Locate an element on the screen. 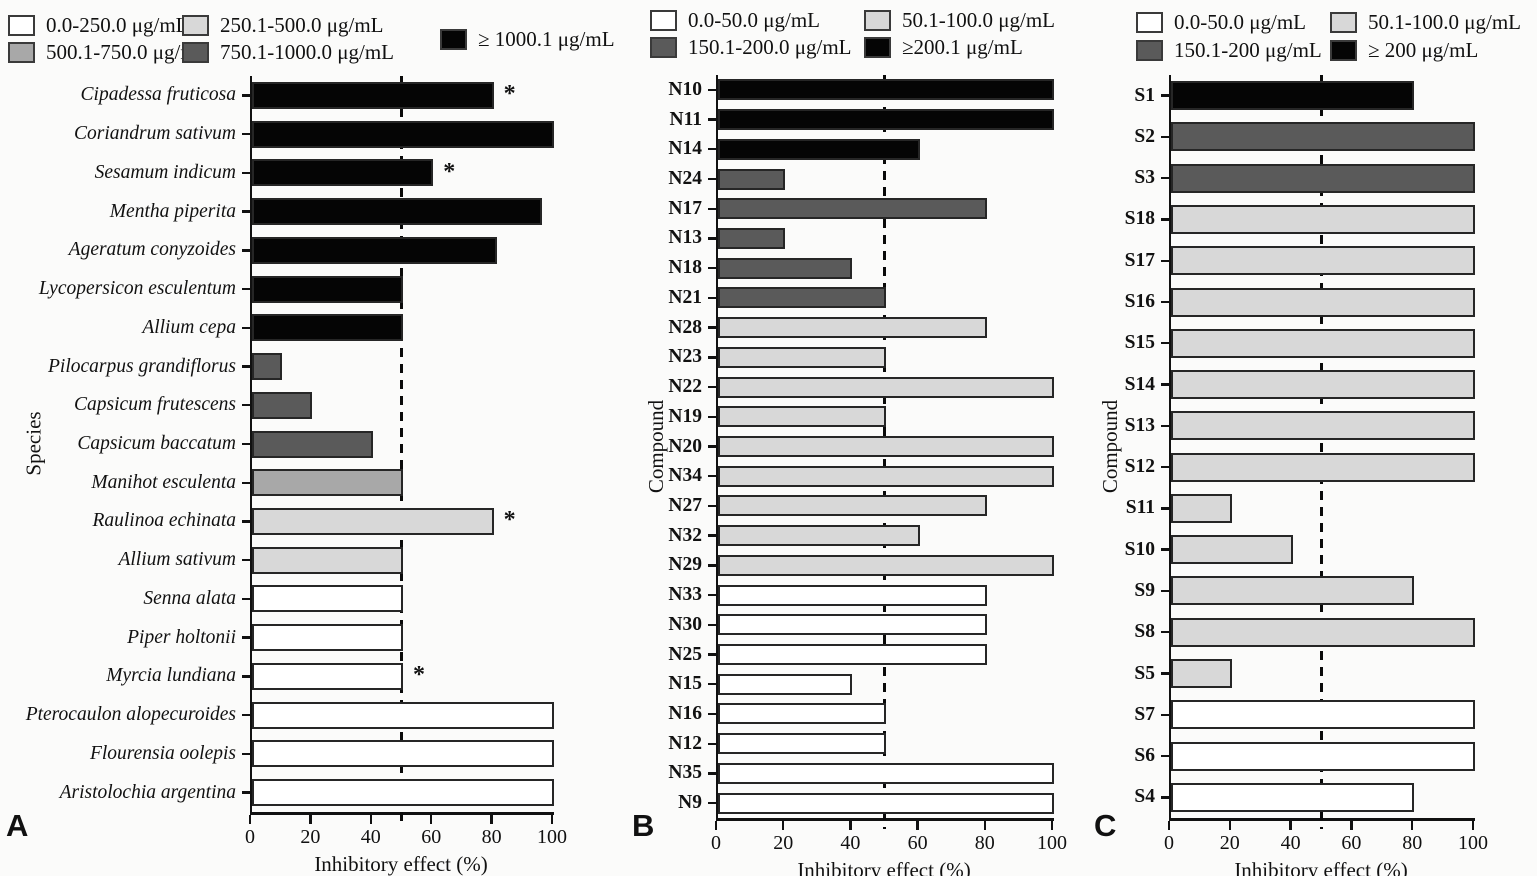  bar-label: Cipadessa fruticosa is located at coordinates (158, 95).